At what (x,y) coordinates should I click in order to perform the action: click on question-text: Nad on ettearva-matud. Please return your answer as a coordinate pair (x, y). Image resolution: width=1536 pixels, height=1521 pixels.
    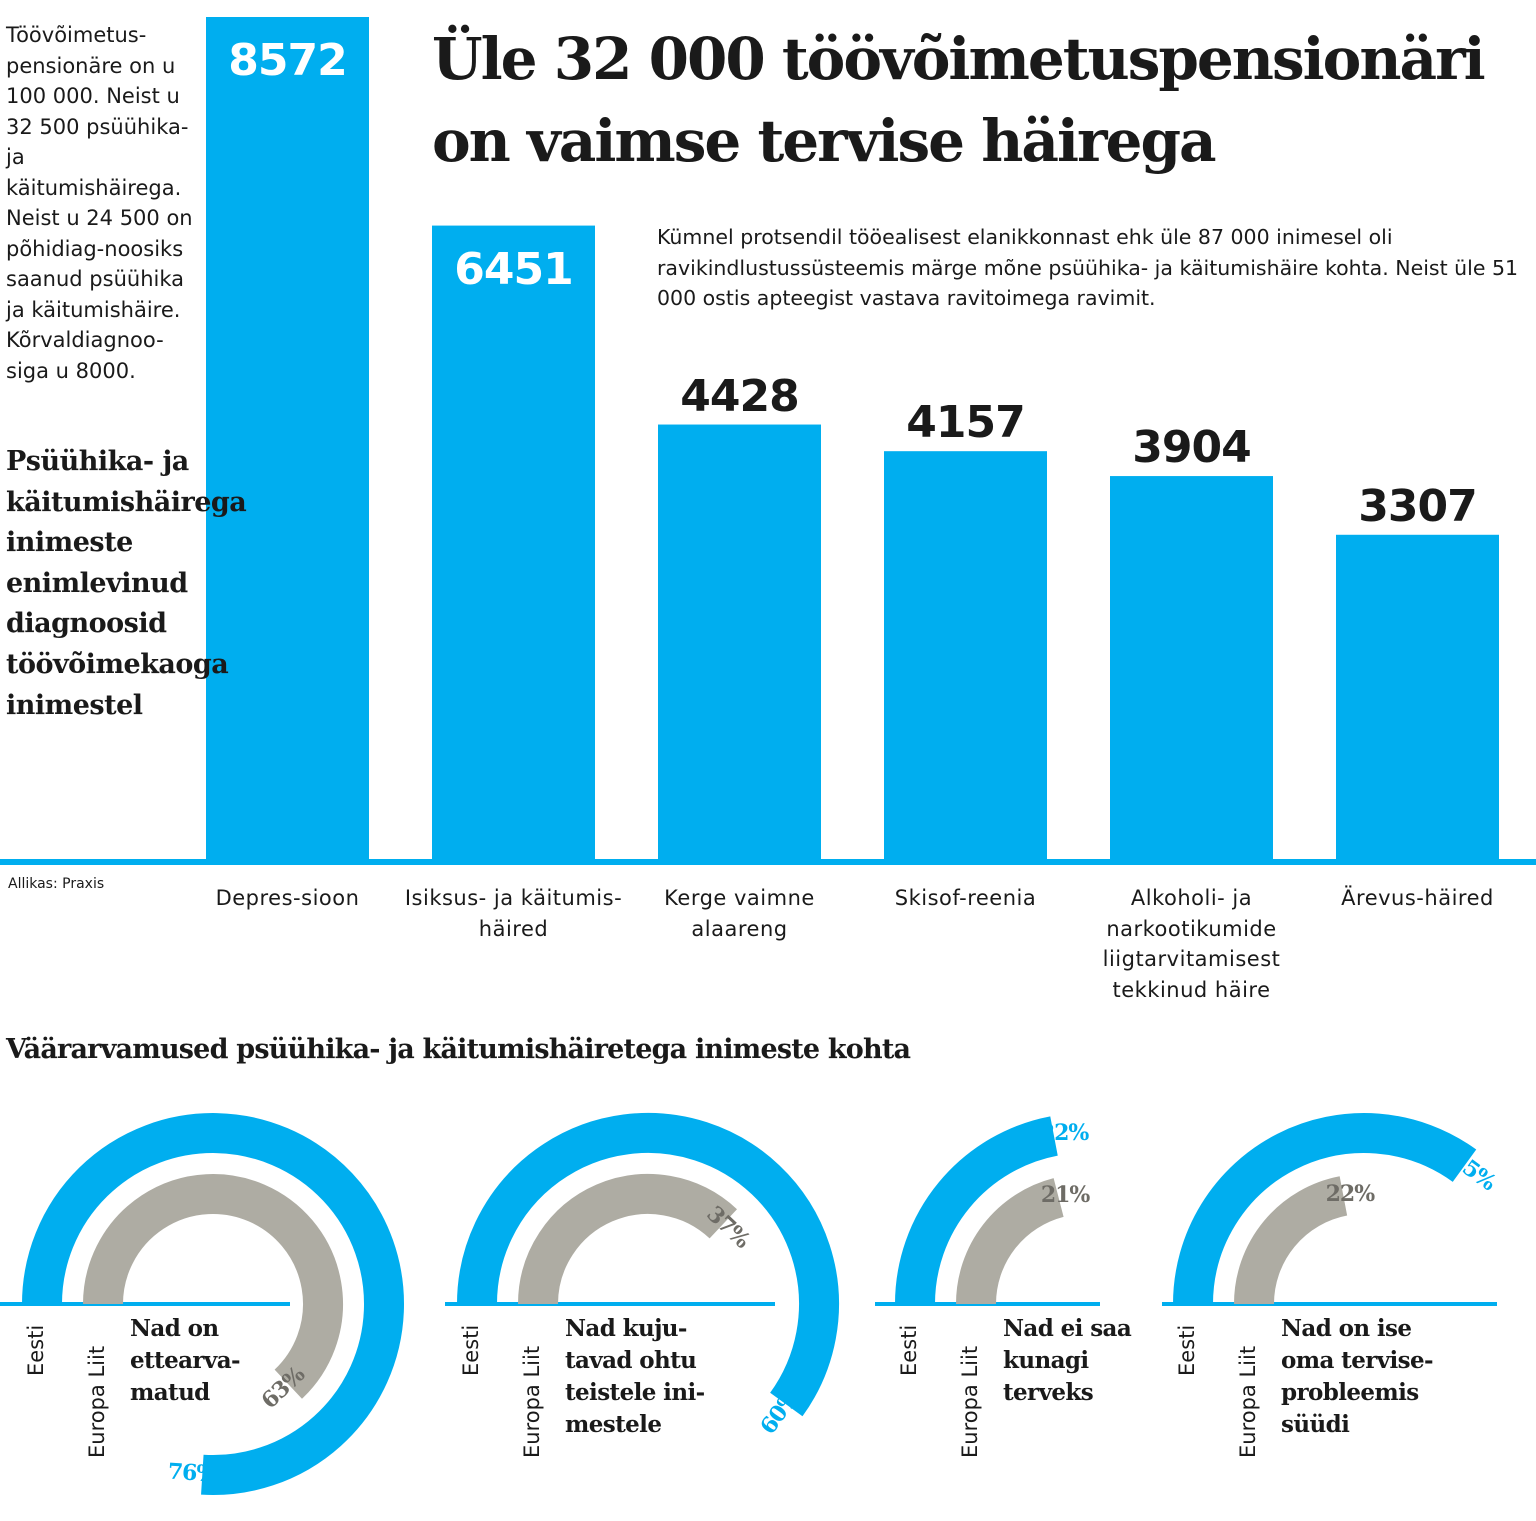
    Looking at the image, I should click on (185, 1360).